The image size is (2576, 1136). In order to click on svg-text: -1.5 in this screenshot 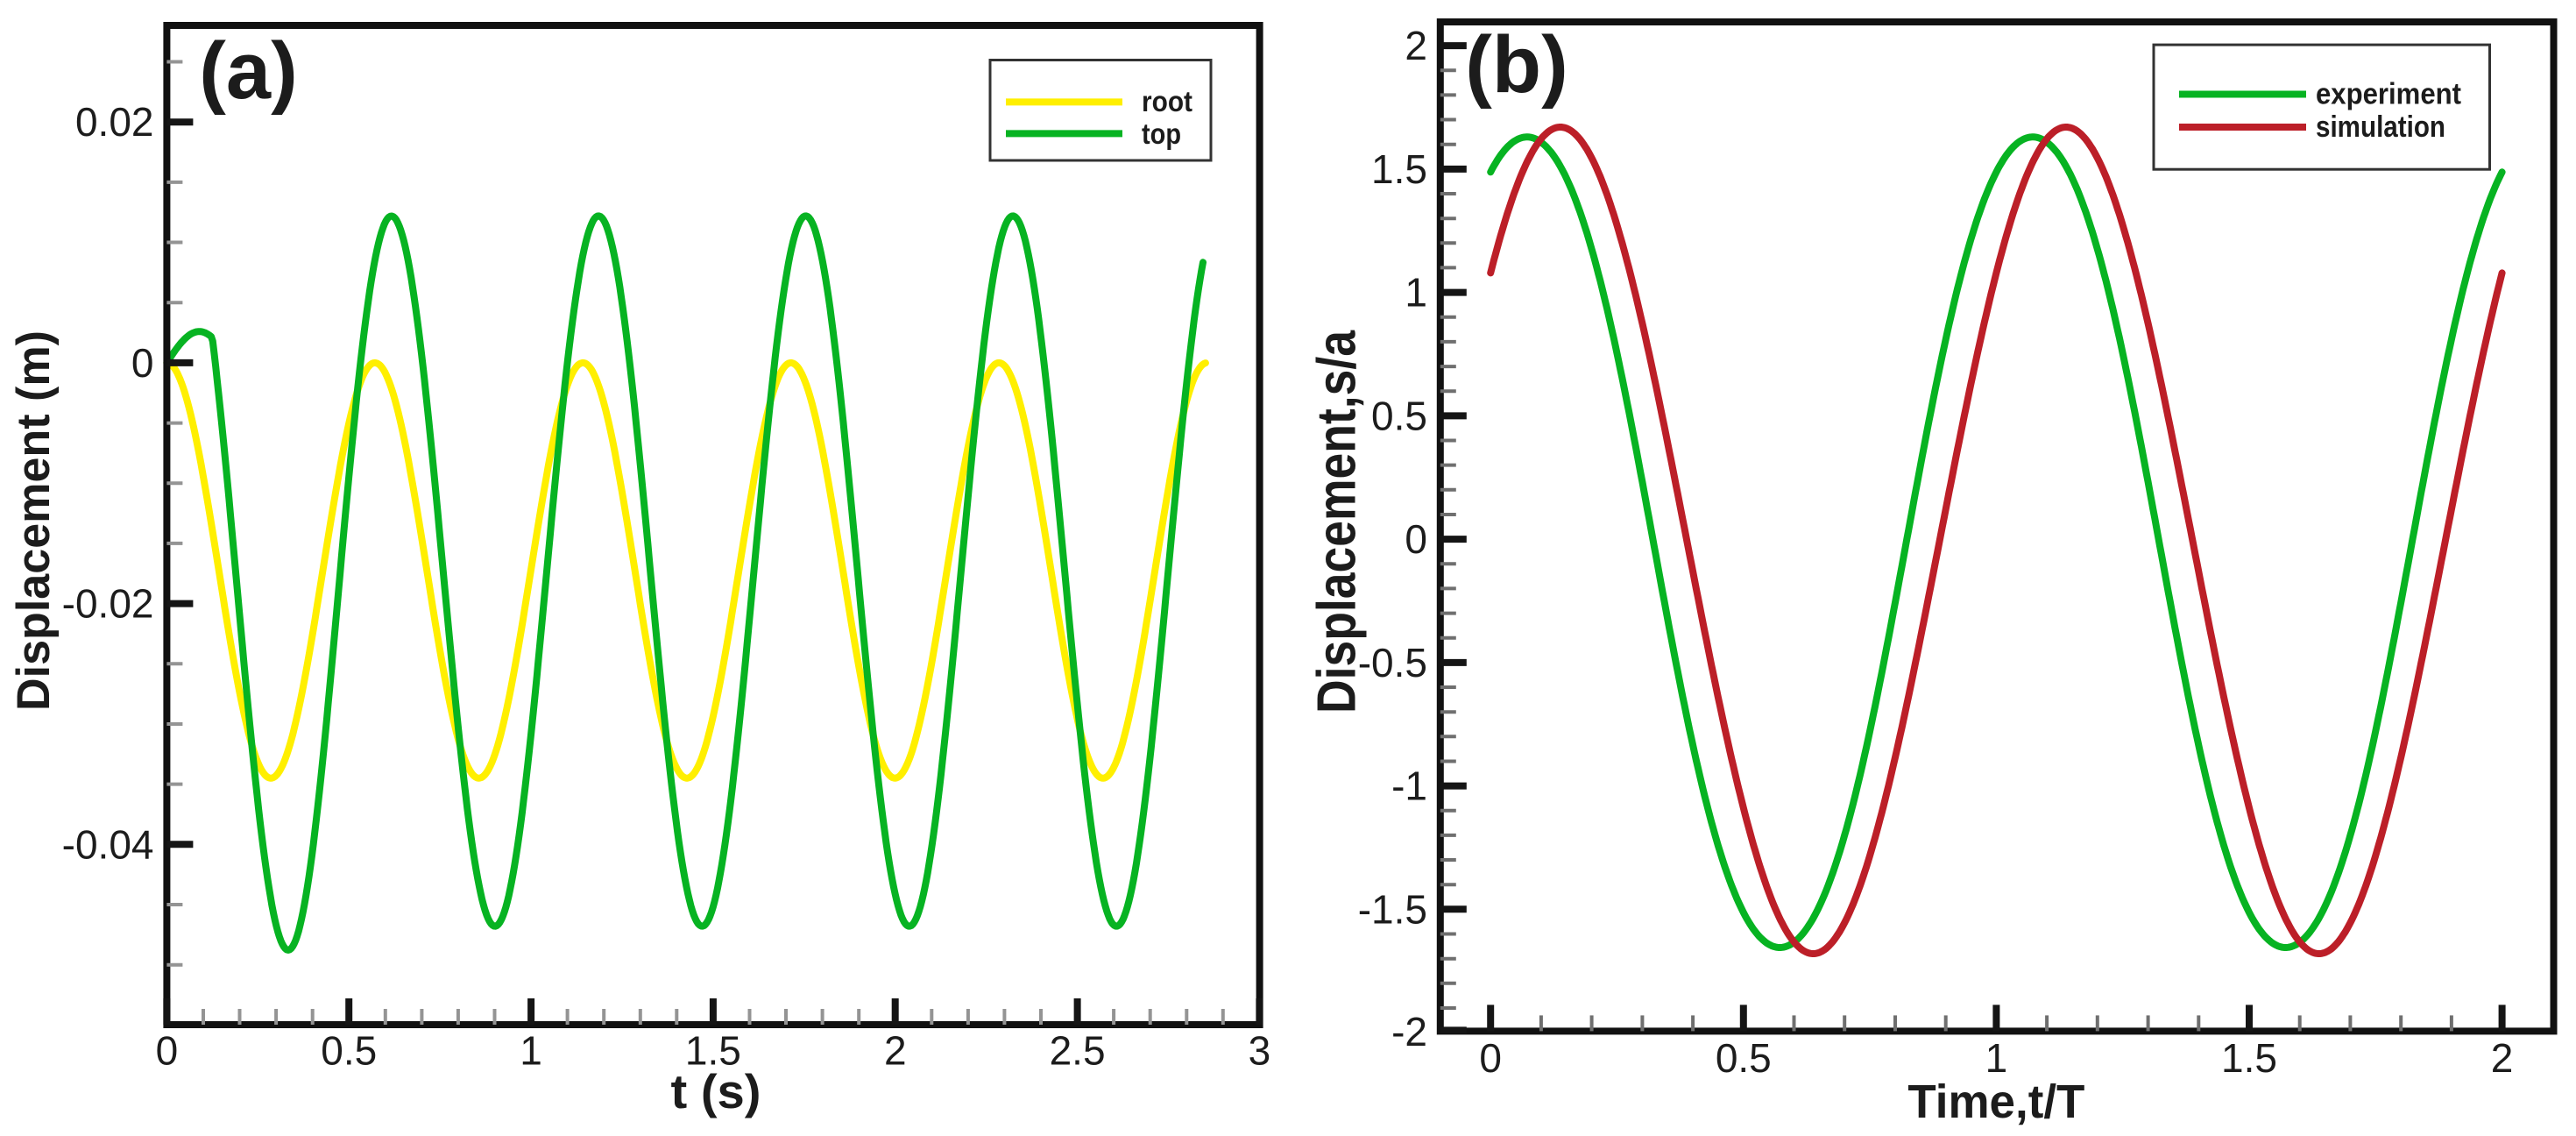, I will do `click(1392, 909)`.